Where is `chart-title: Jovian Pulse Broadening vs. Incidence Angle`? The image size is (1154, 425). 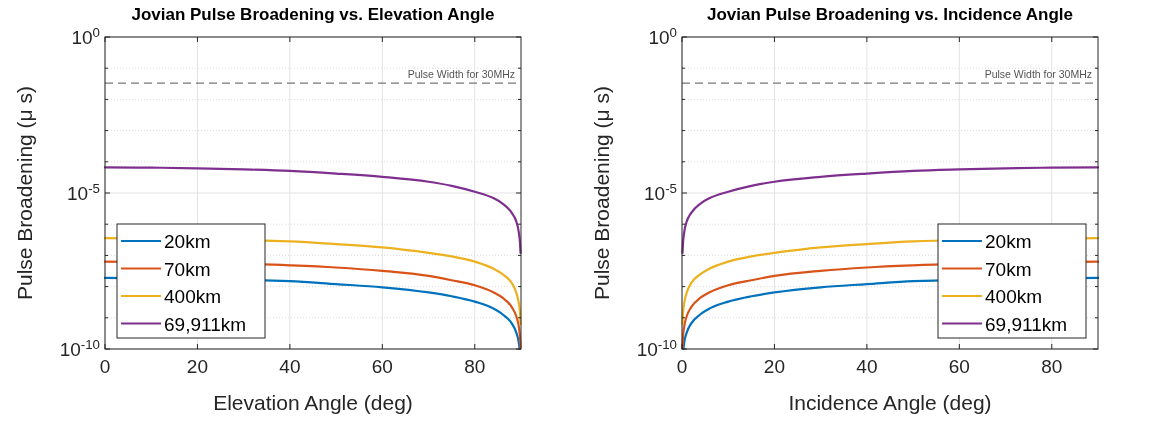
chart-title: Jovian Pulse Broadening vs. Incidence Angle is located at coordinates (890, 14).